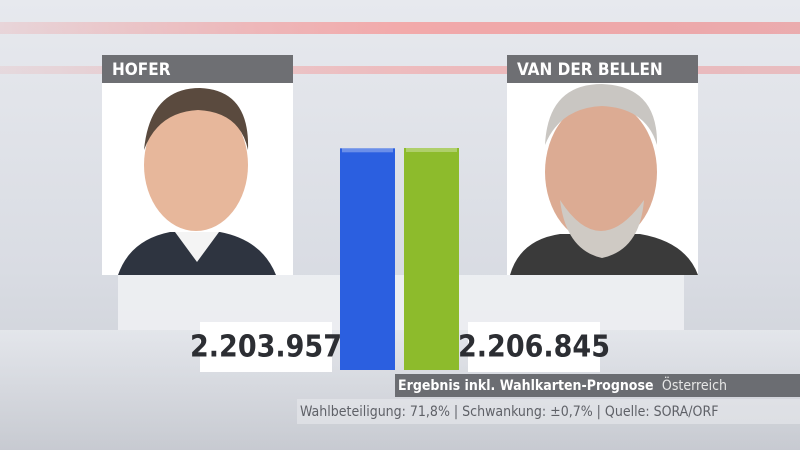  I want to click on candidate-name: HOFER, so click(141, 70).